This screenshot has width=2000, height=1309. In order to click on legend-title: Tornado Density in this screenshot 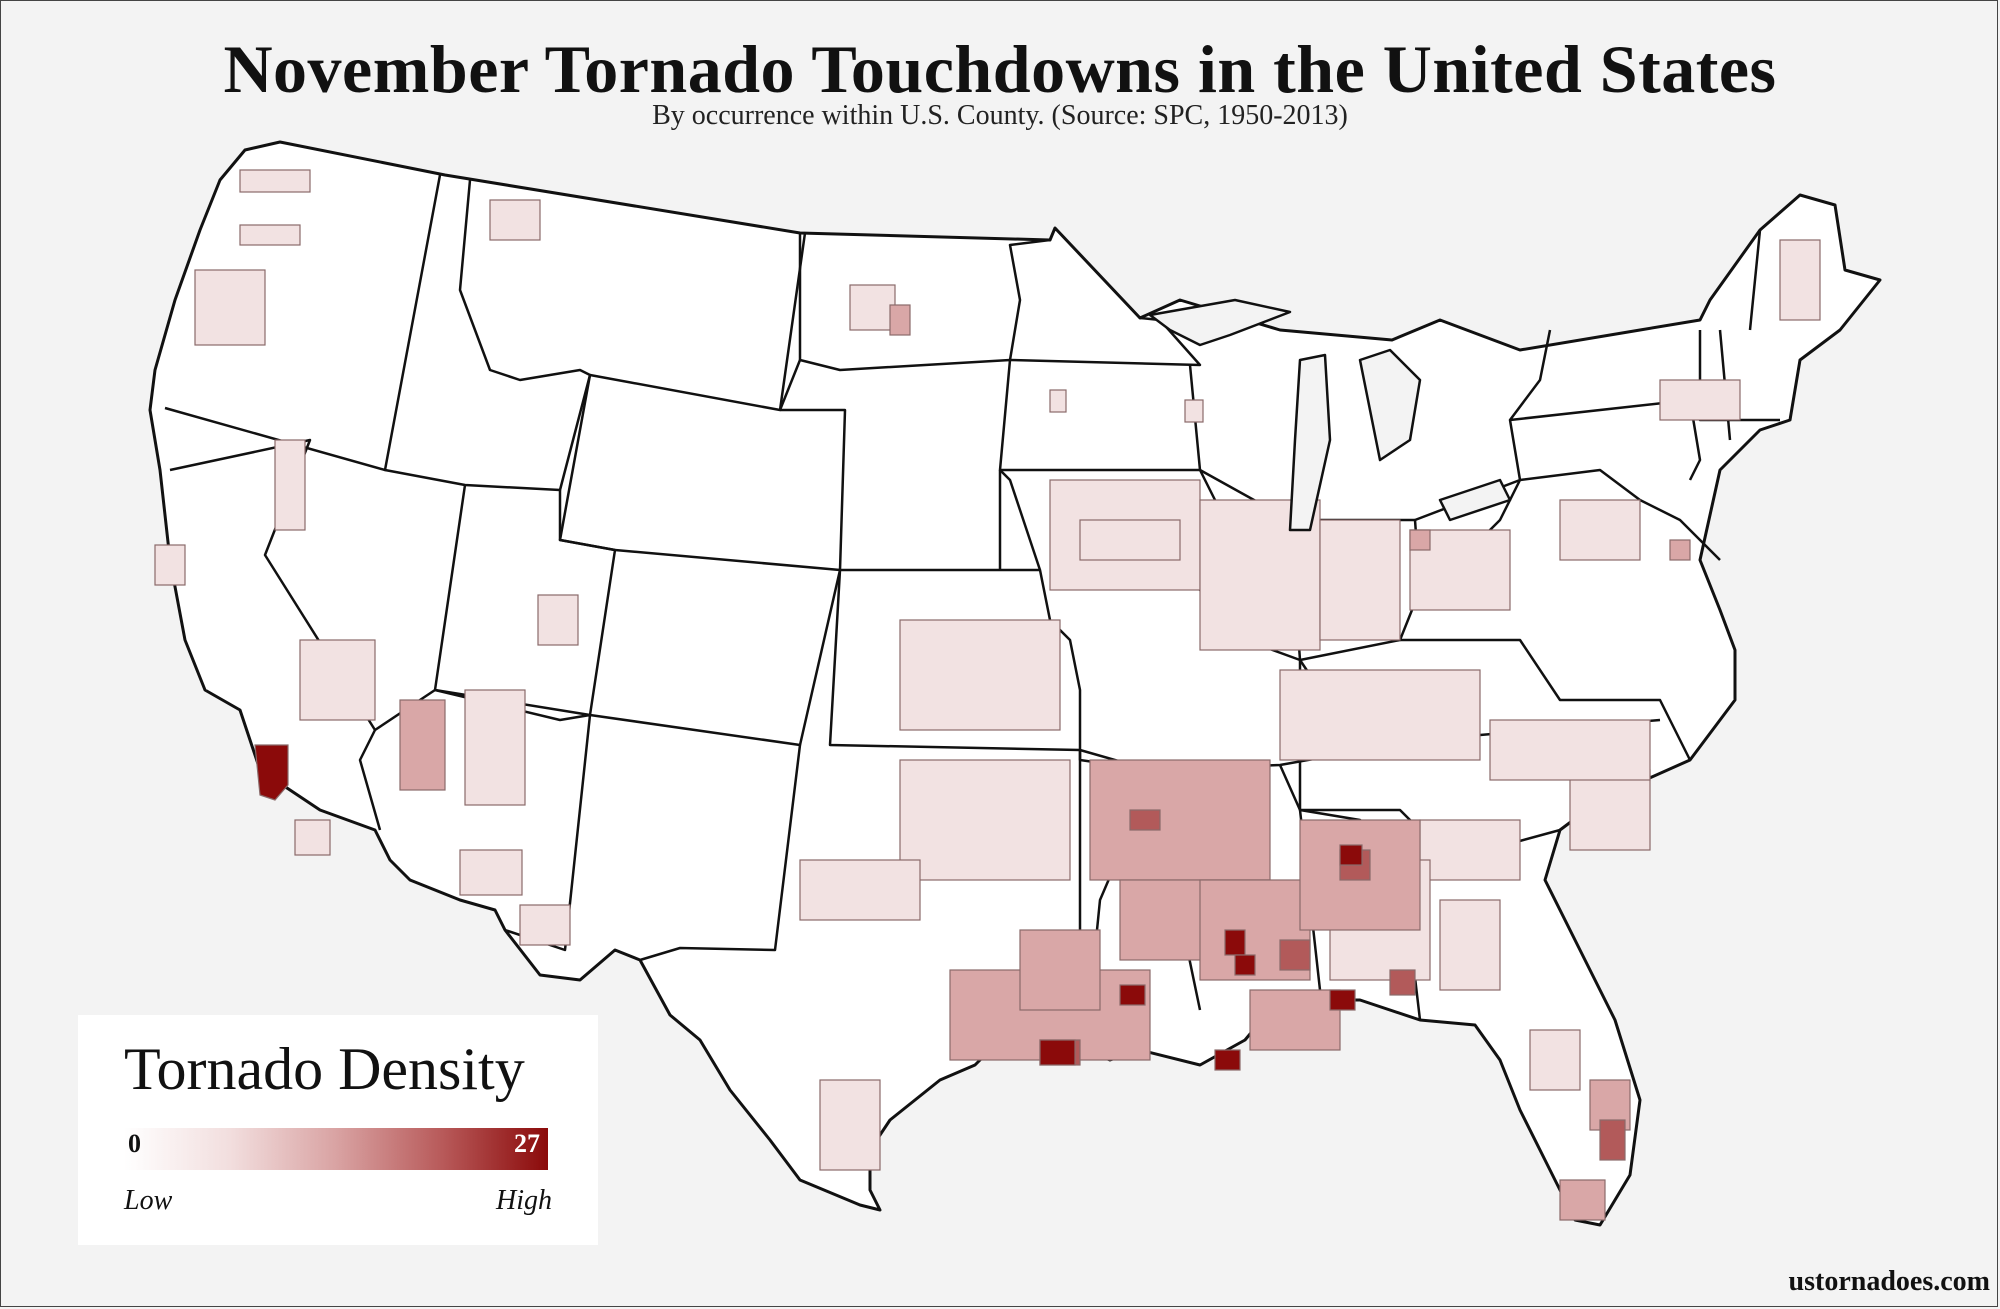, I will do `click(324, 1069)`.